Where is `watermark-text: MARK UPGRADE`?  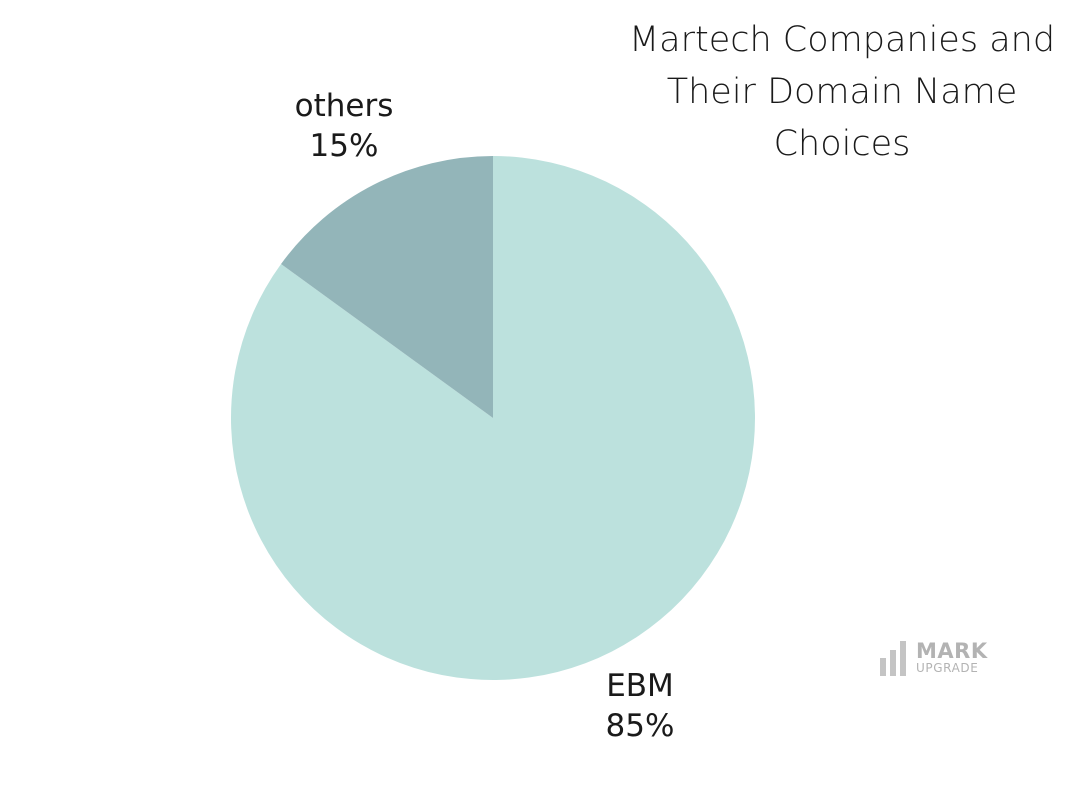
watermark-text: MARK UPGRADE is located at coordinates (952, 657).